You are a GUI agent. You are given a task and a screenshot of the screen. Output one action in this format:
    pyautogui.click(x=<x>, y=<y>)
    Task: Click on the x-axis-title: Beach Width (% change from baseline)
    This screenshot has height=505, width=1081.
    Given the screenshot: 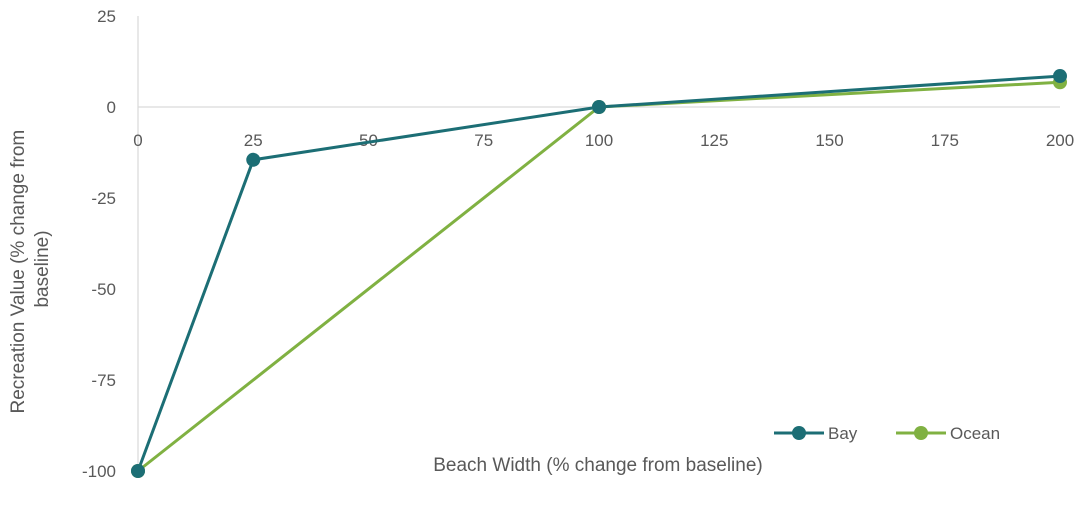 What is the action you would take?
    pyautogui.click(x=598, y=465)
    